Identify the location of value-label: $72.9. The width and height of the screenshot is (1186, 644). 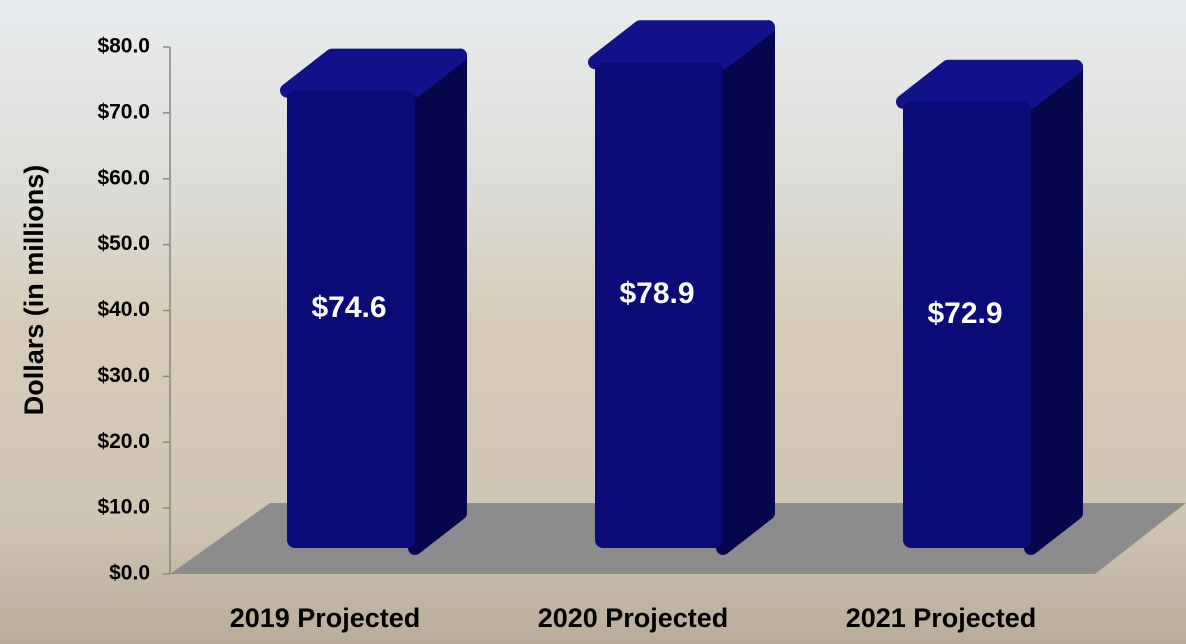
(964, 313).